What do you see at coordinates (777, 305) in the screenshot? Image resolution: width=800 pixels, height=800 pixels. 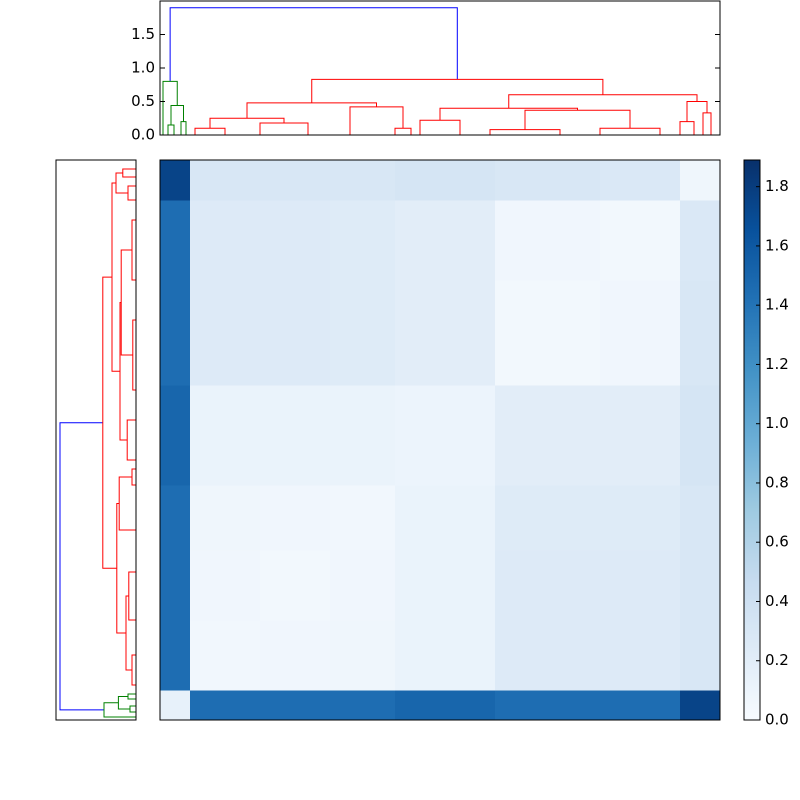 I see `colorbar-tick-label: 1.4` at bounding box center [777, 305].